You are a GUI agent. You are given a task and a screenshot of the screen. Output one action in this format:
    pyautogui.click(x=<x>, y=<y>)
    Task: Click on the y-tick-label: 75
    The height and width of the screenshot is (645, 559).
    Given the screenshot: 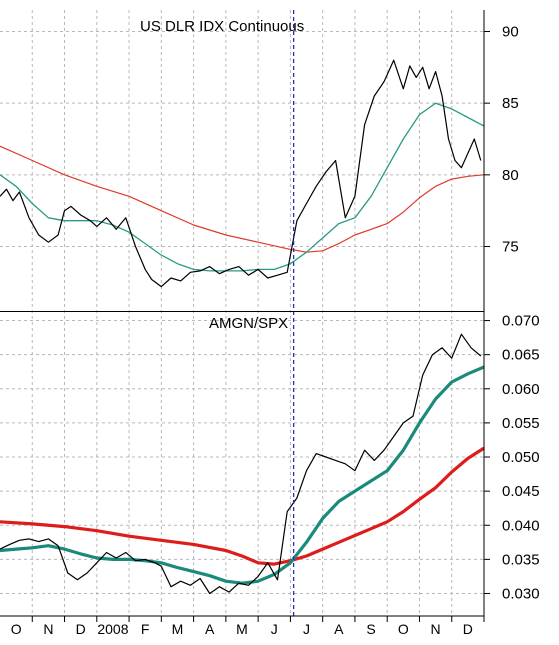 What is the action you would take?
    pyautogui.click(x=510, y=247)
    